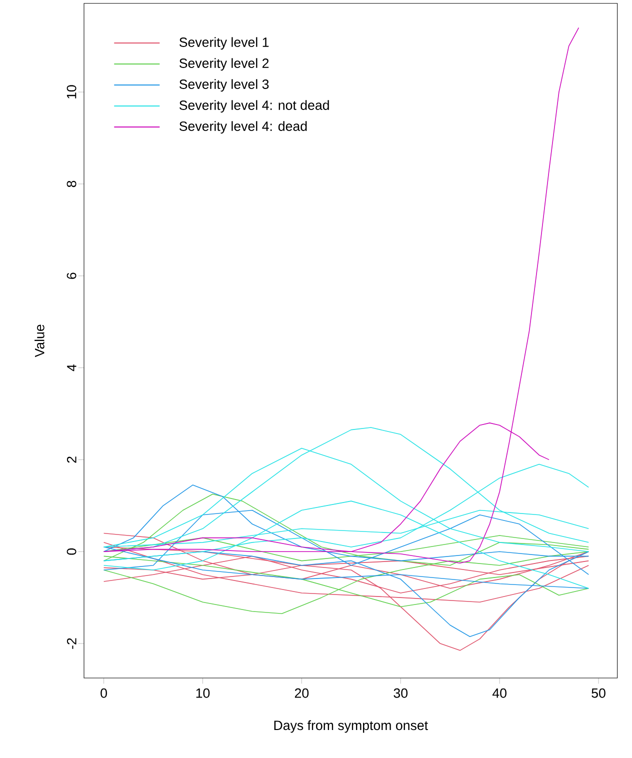  What do you see at coordinates (224, 64) in the screenshot?
I see `legend-label: Severity level 2` at bounding box center [224, 64].